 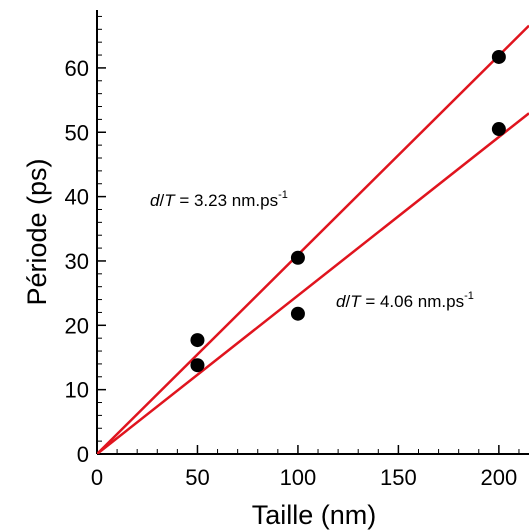 I want to click on x-tick-label: 0, so click(x=97, y=477).